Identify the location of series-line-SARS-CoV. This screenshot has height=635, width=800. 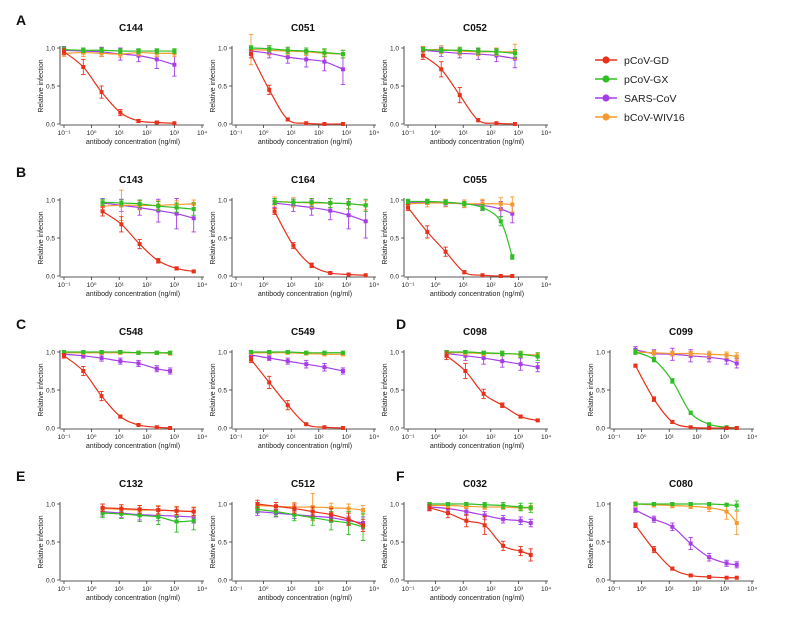
(492, 360).